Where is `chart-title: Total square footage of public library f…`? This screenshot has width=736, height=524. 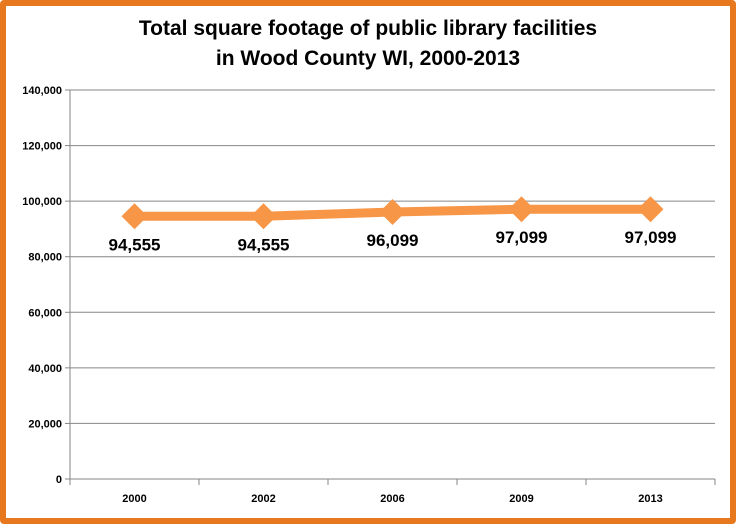 chart-title: Total square footage of public library f… is located at coordinates (368, 44).